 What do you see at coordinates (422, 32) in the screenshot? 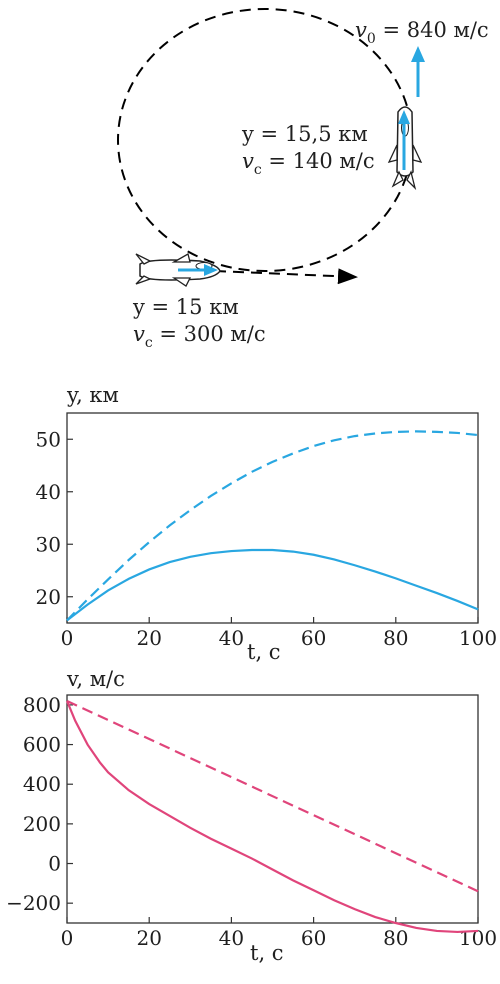
I see `v0-label: v0 = 840 м/с` at bounding box center [422, 32].